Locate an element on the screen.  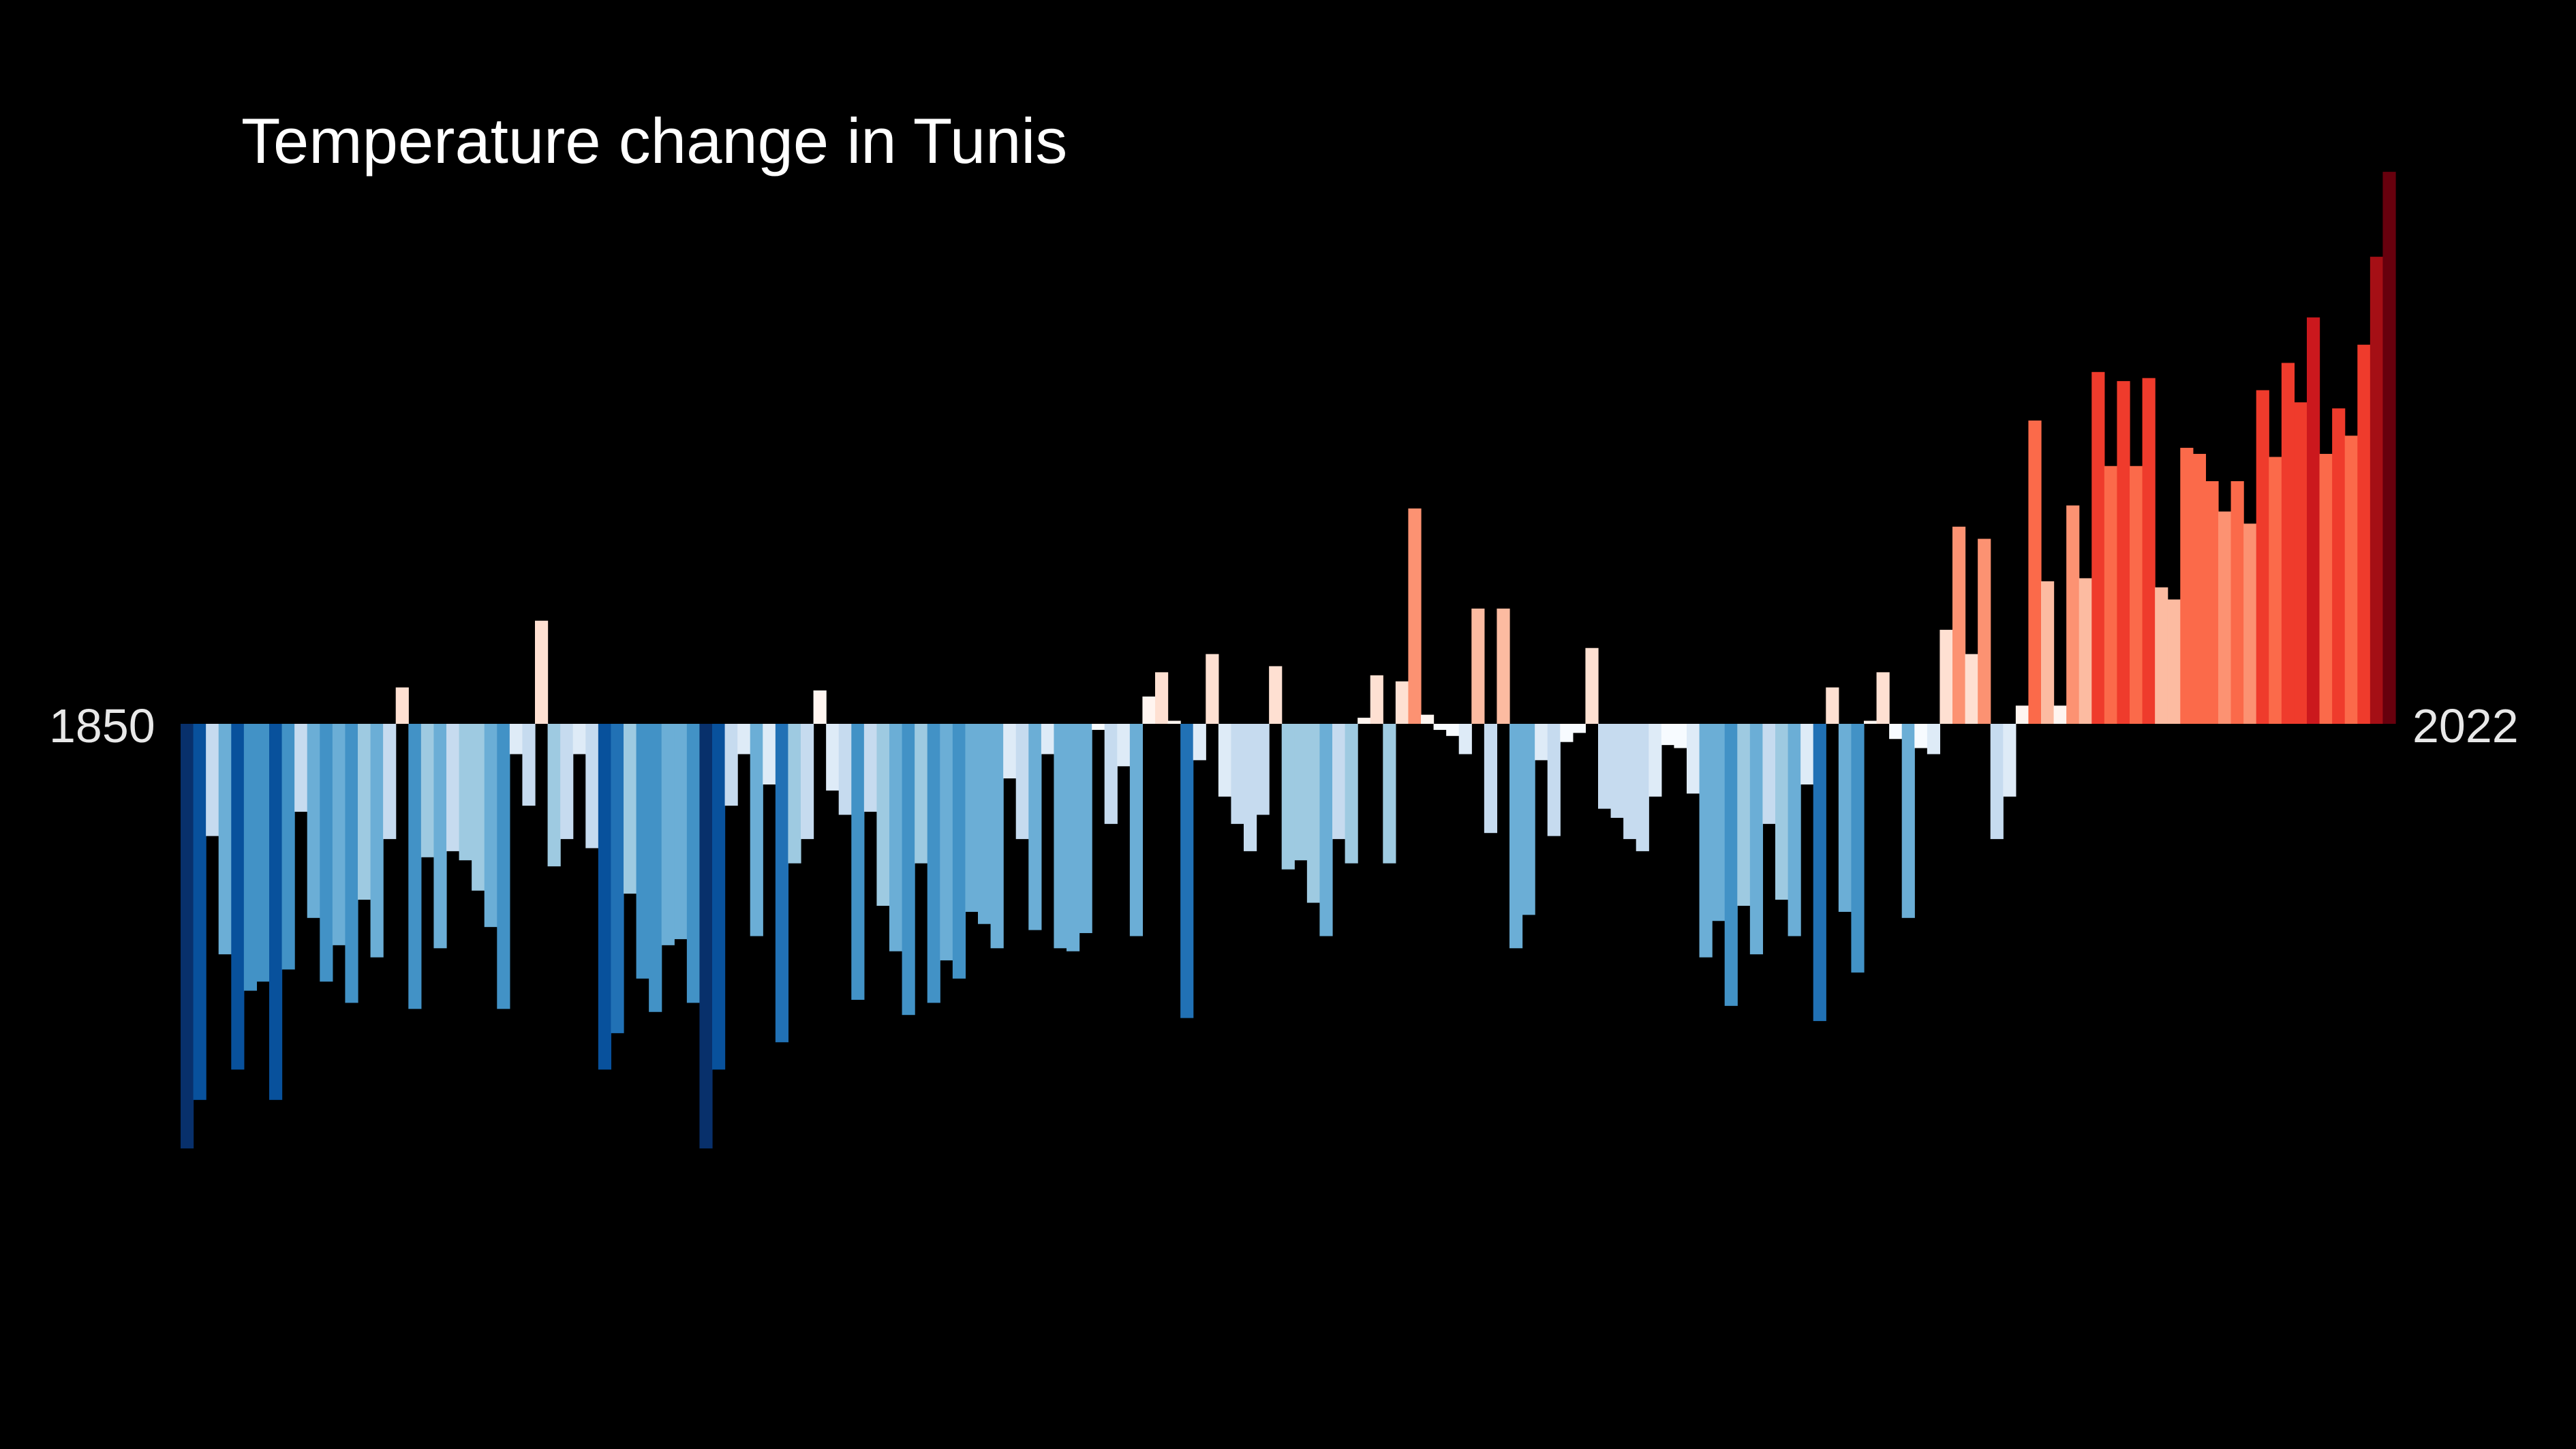
start-year-label: 1850 is located at coordinates (102, 726).